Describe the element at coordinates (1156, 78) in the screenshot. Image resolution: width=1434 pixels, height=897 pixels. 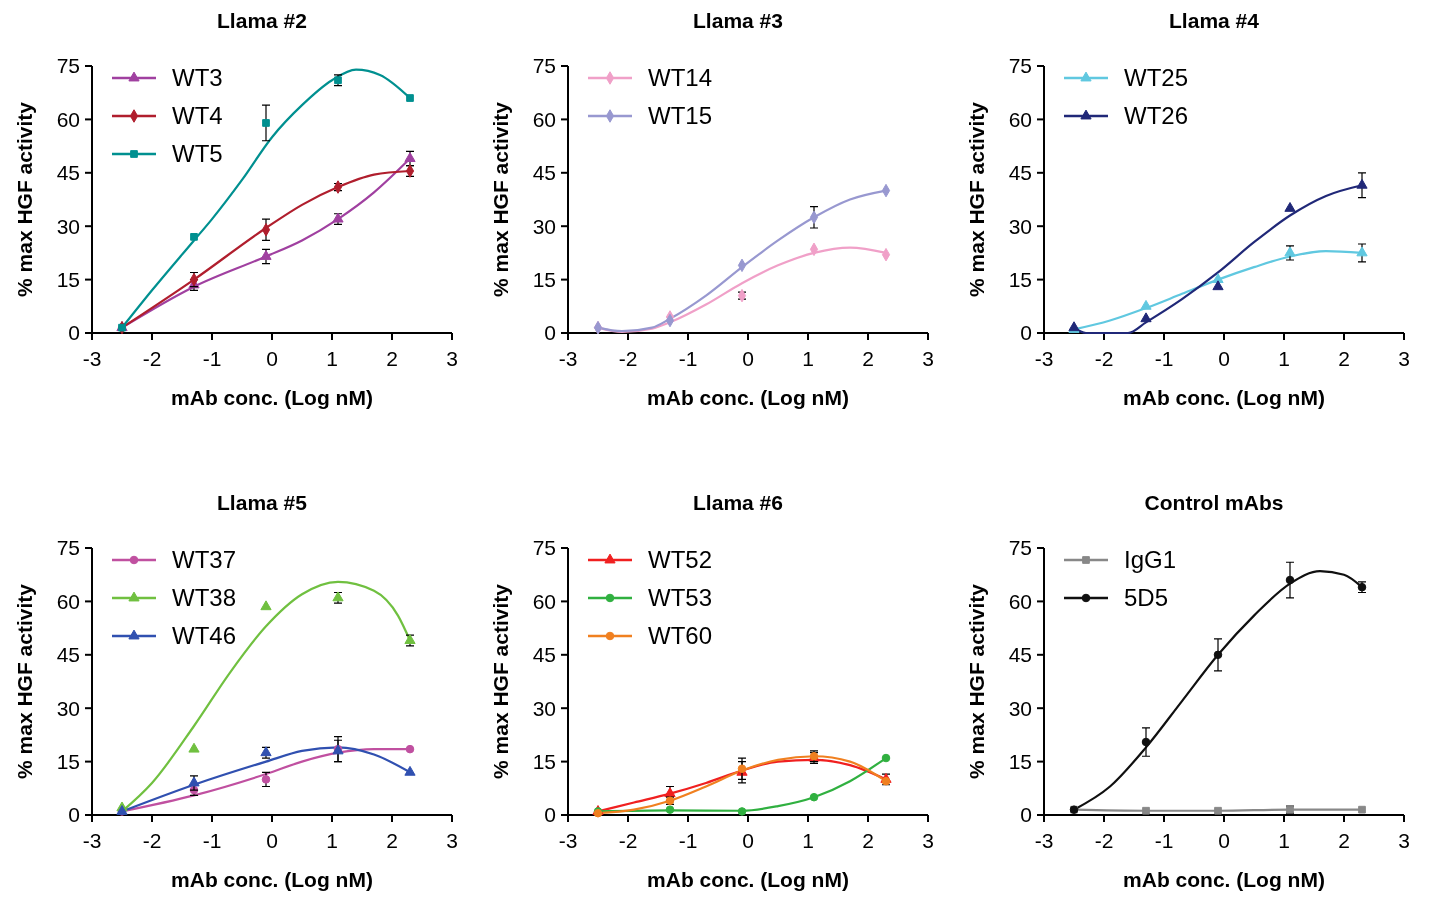
I see `legend-label: WT25` at that location.